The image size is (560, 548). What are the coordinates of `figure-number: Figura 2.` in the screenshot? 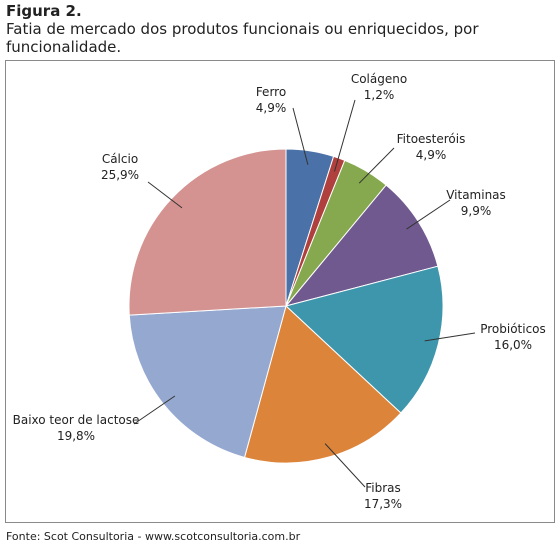 It's located at (44, 11).